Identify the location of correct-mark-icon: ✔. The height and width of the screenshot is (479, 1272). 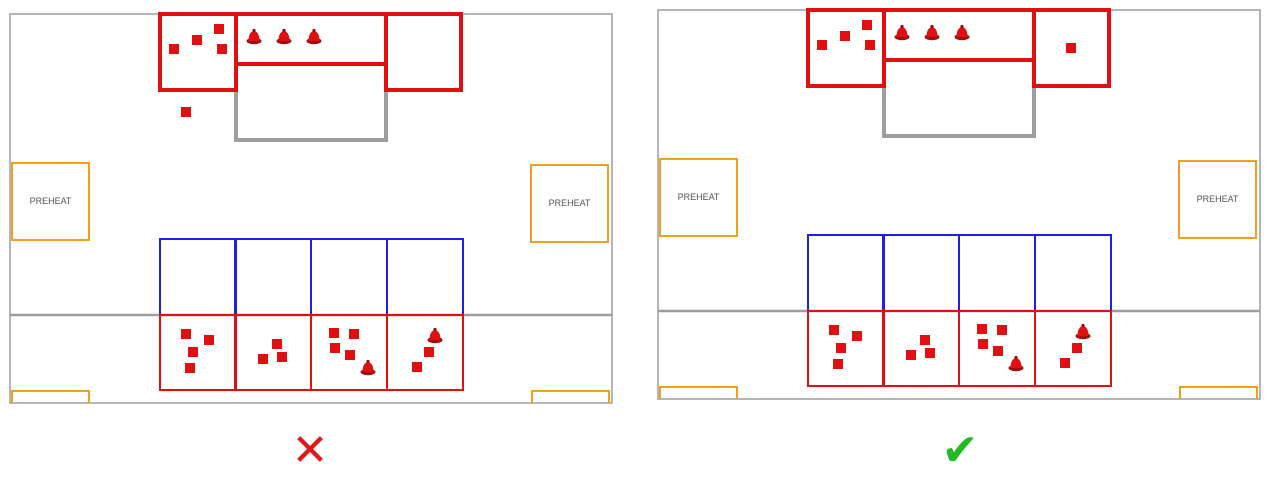
(960, 450).